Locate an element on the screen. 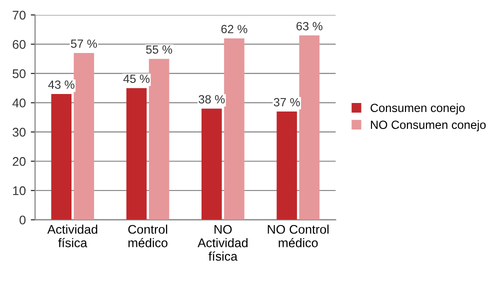  data-label: 38 % is located at coordinates (211, 99).